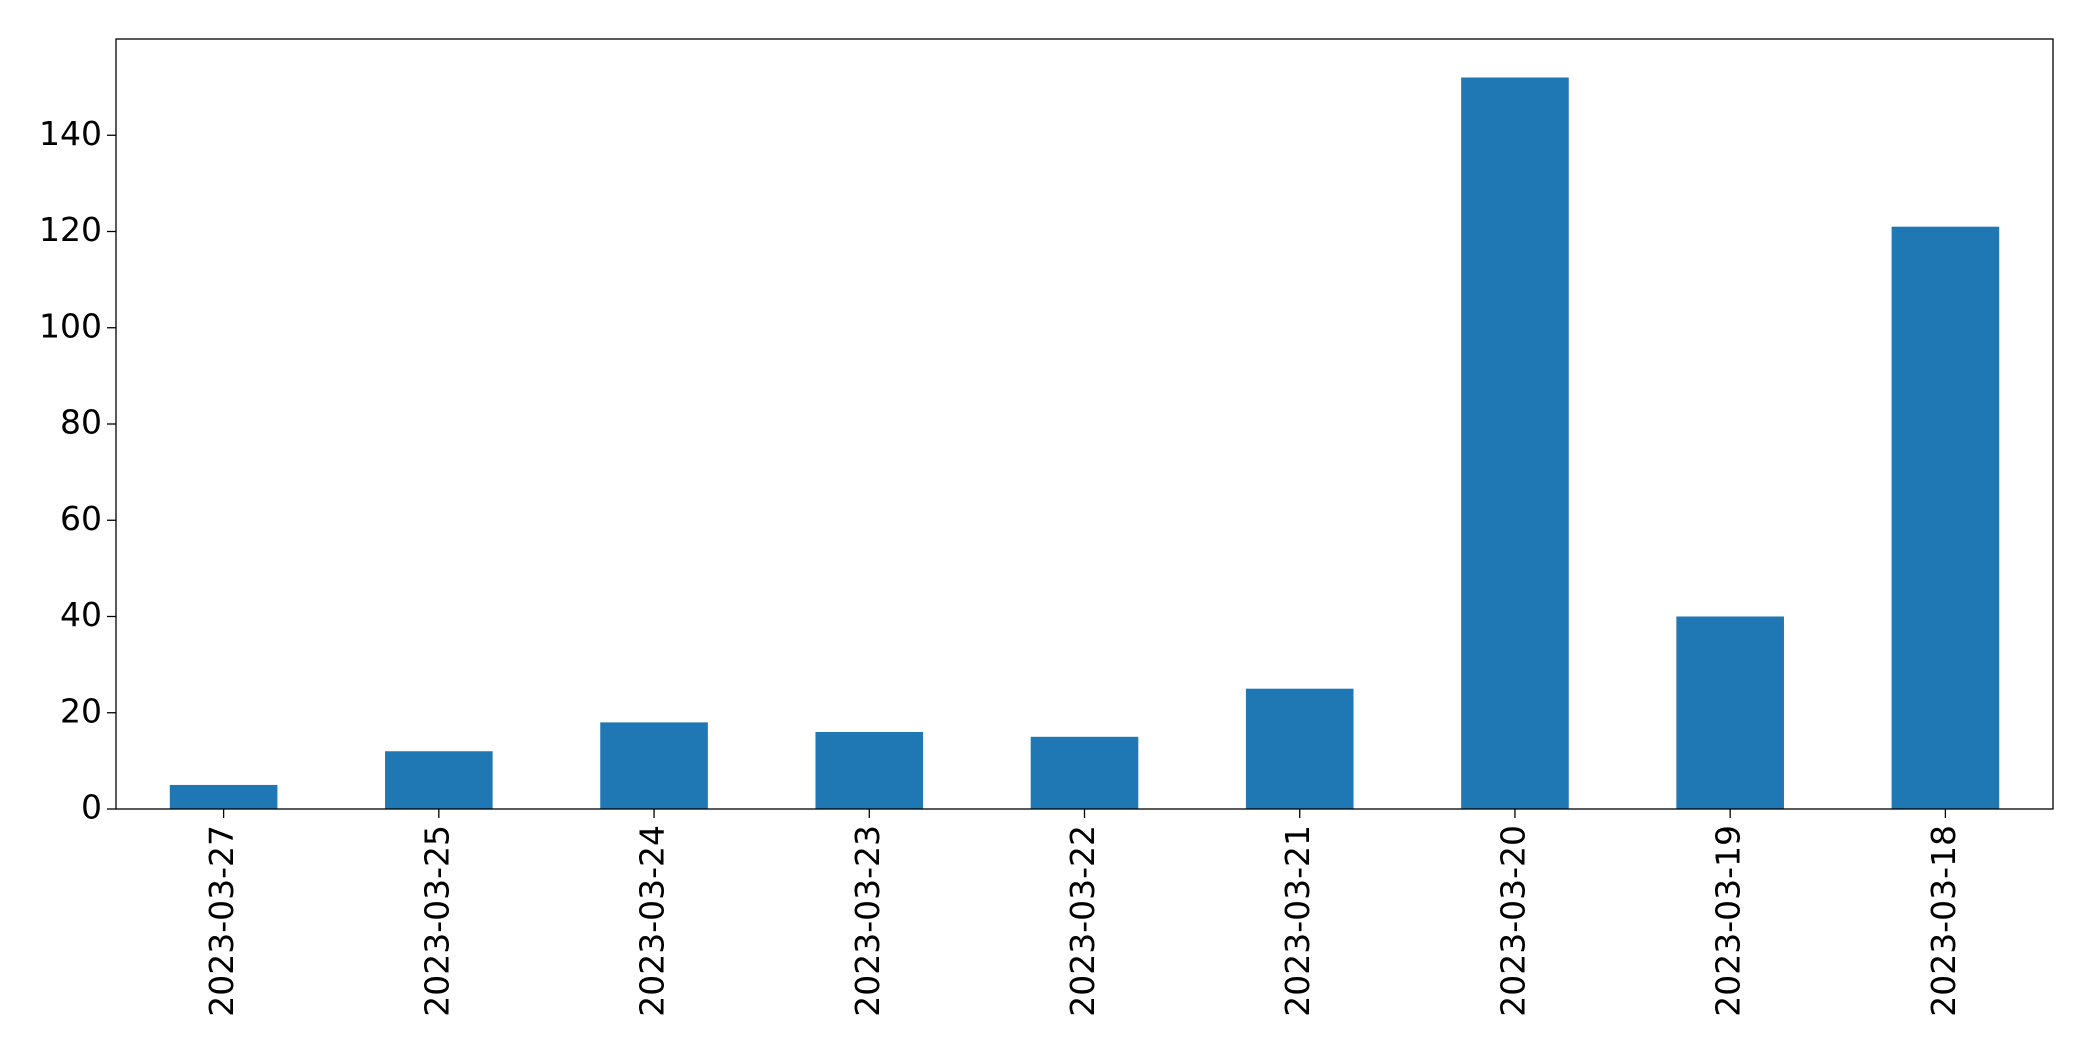 Image resolution: width=2093 pixels, height=1061 pixels. What do you see at coordinates (81, 518) in the screenshot?
I see `y-tick-label: 60` at bounding box center [81, 518].